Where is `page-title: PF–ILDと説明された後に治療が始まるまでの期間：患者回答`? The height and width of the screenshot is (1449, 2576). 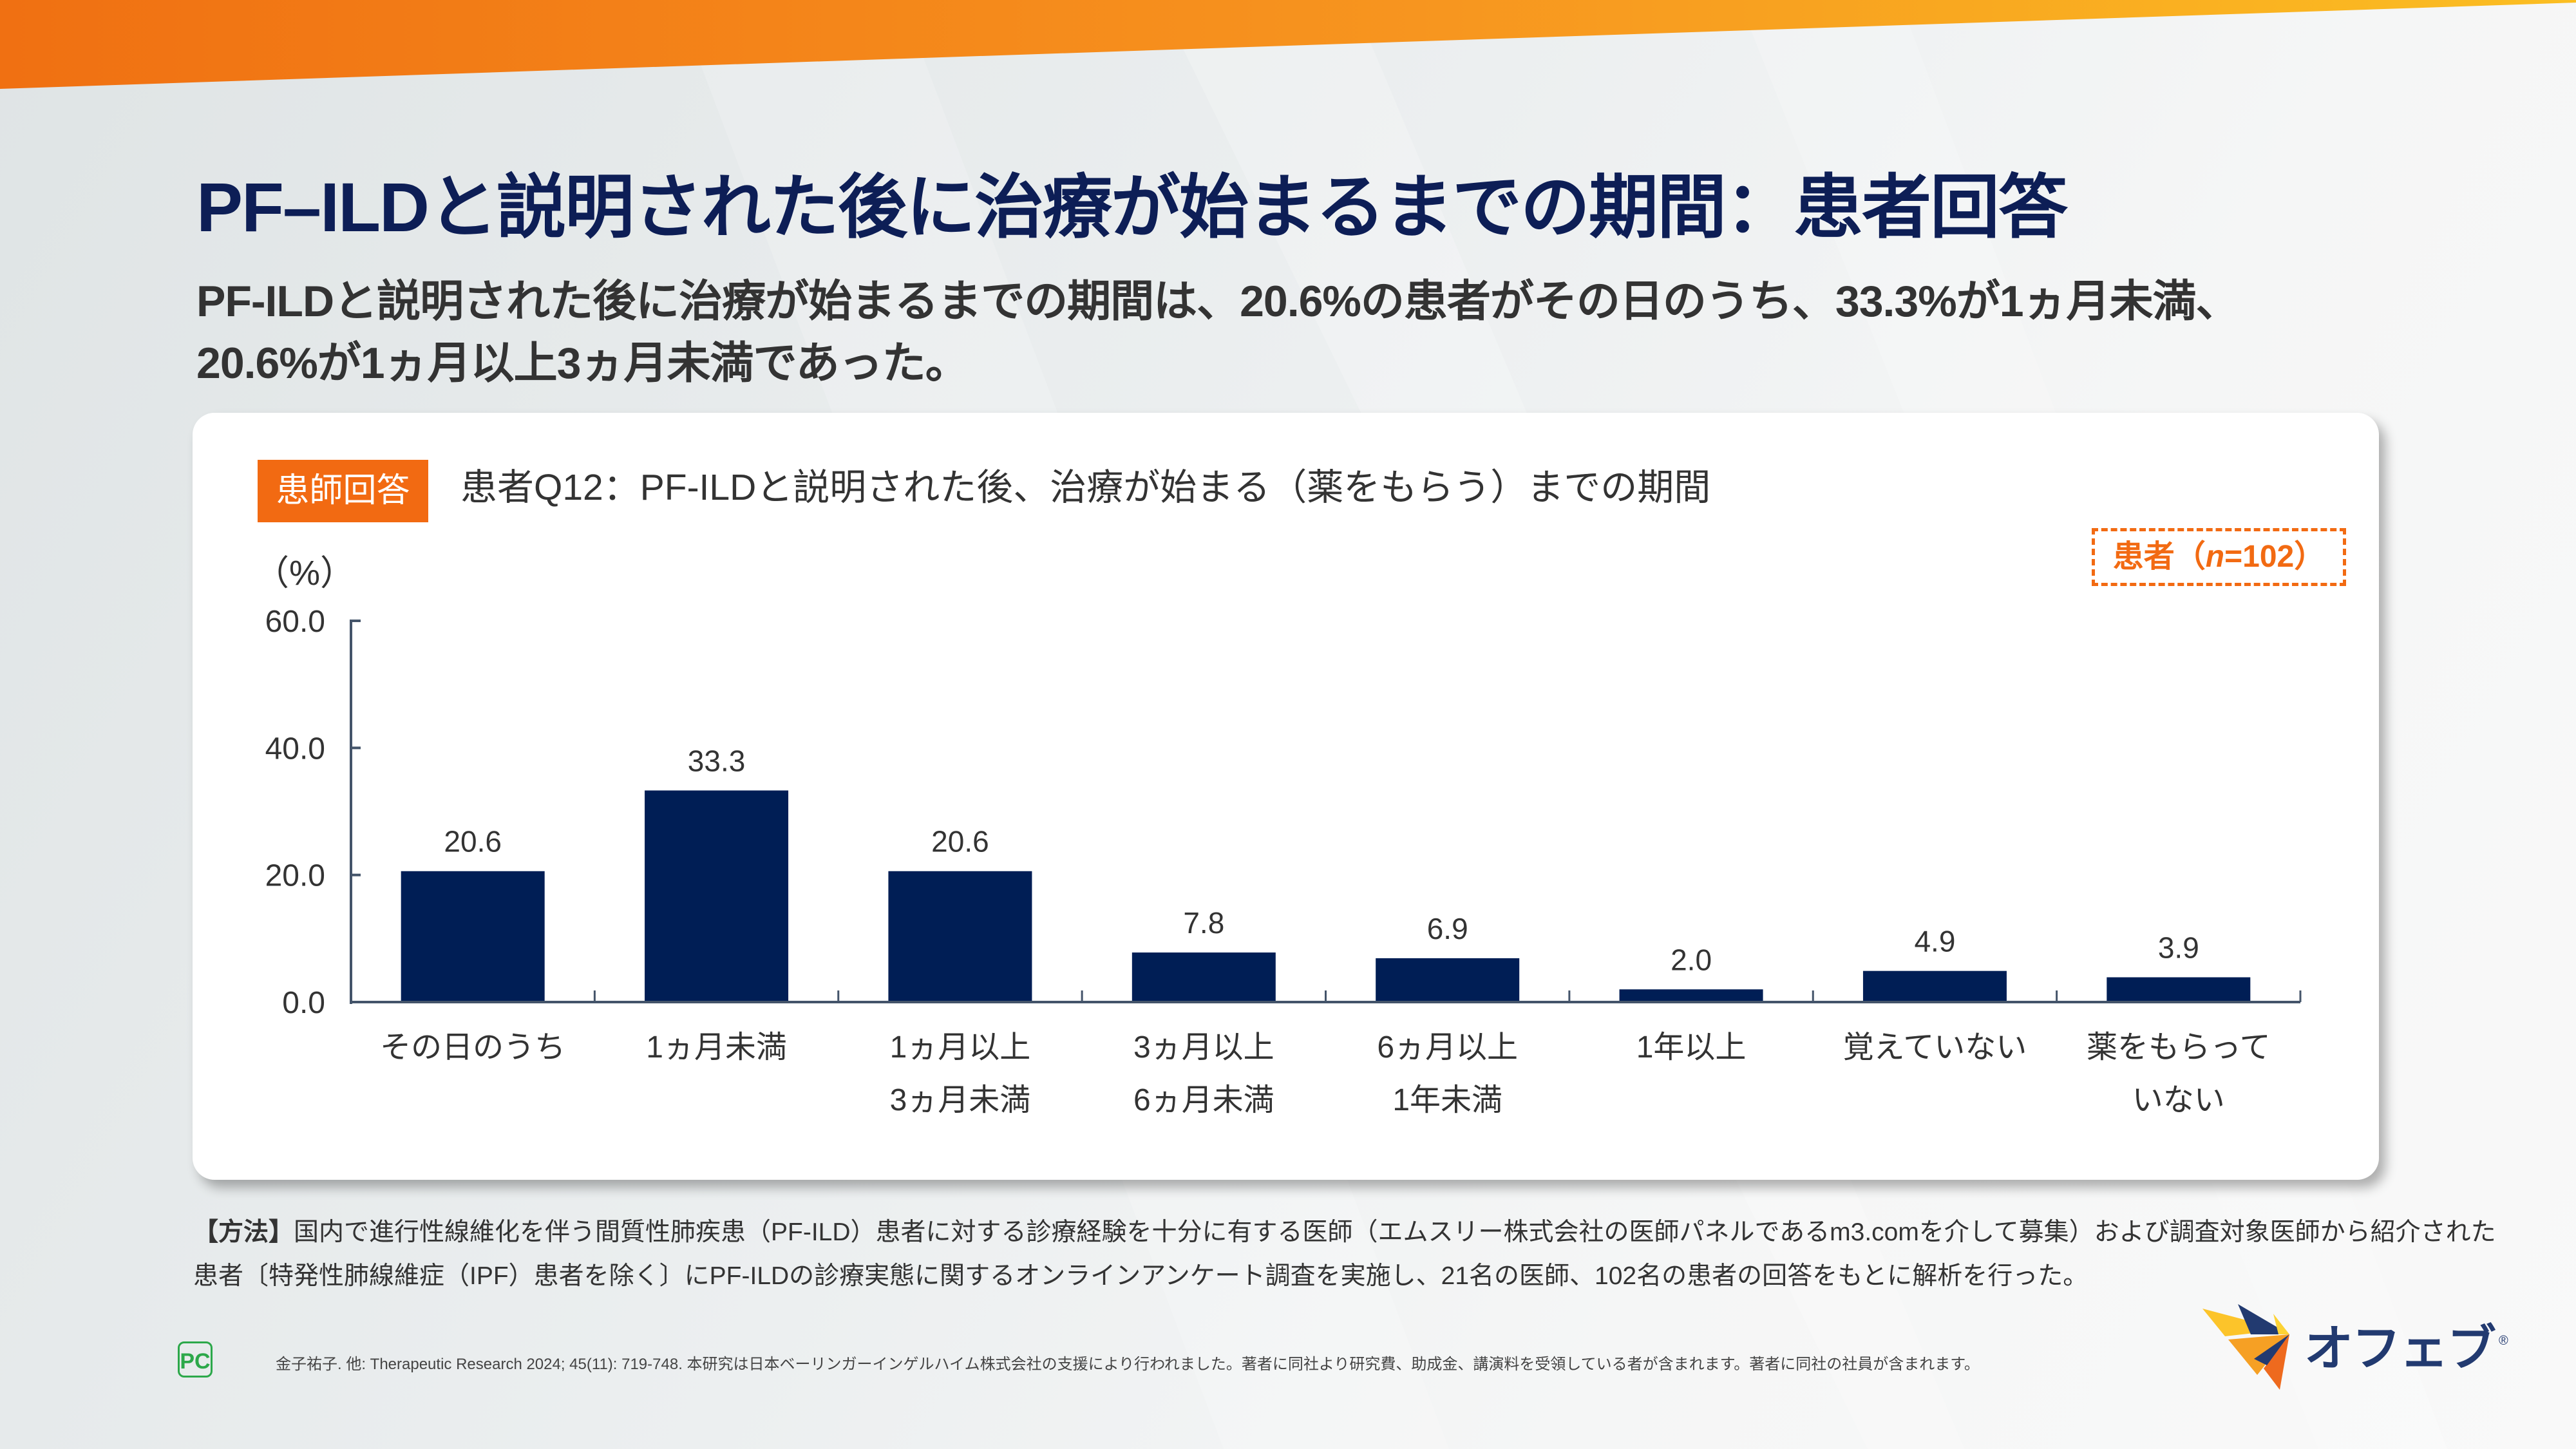
page-title: PF–ILDと説明された後に治療が始まるまでの期間：患者回答 is located at coordinates (1132, 207).